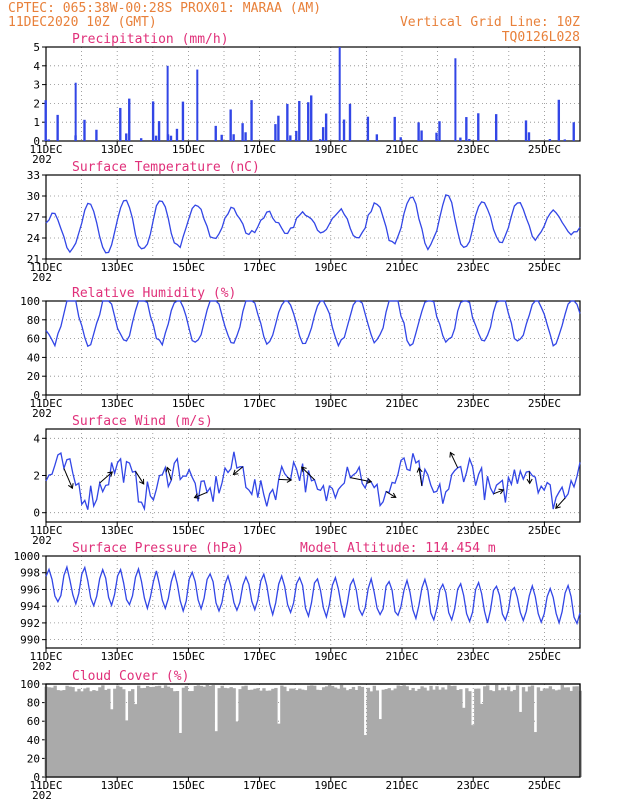 This screenshot has height=804, width=618. What do you see at coordinates (36, 438) in the screenshot?
I see `y-tick-label: 4` at bounding box center [36, 438].